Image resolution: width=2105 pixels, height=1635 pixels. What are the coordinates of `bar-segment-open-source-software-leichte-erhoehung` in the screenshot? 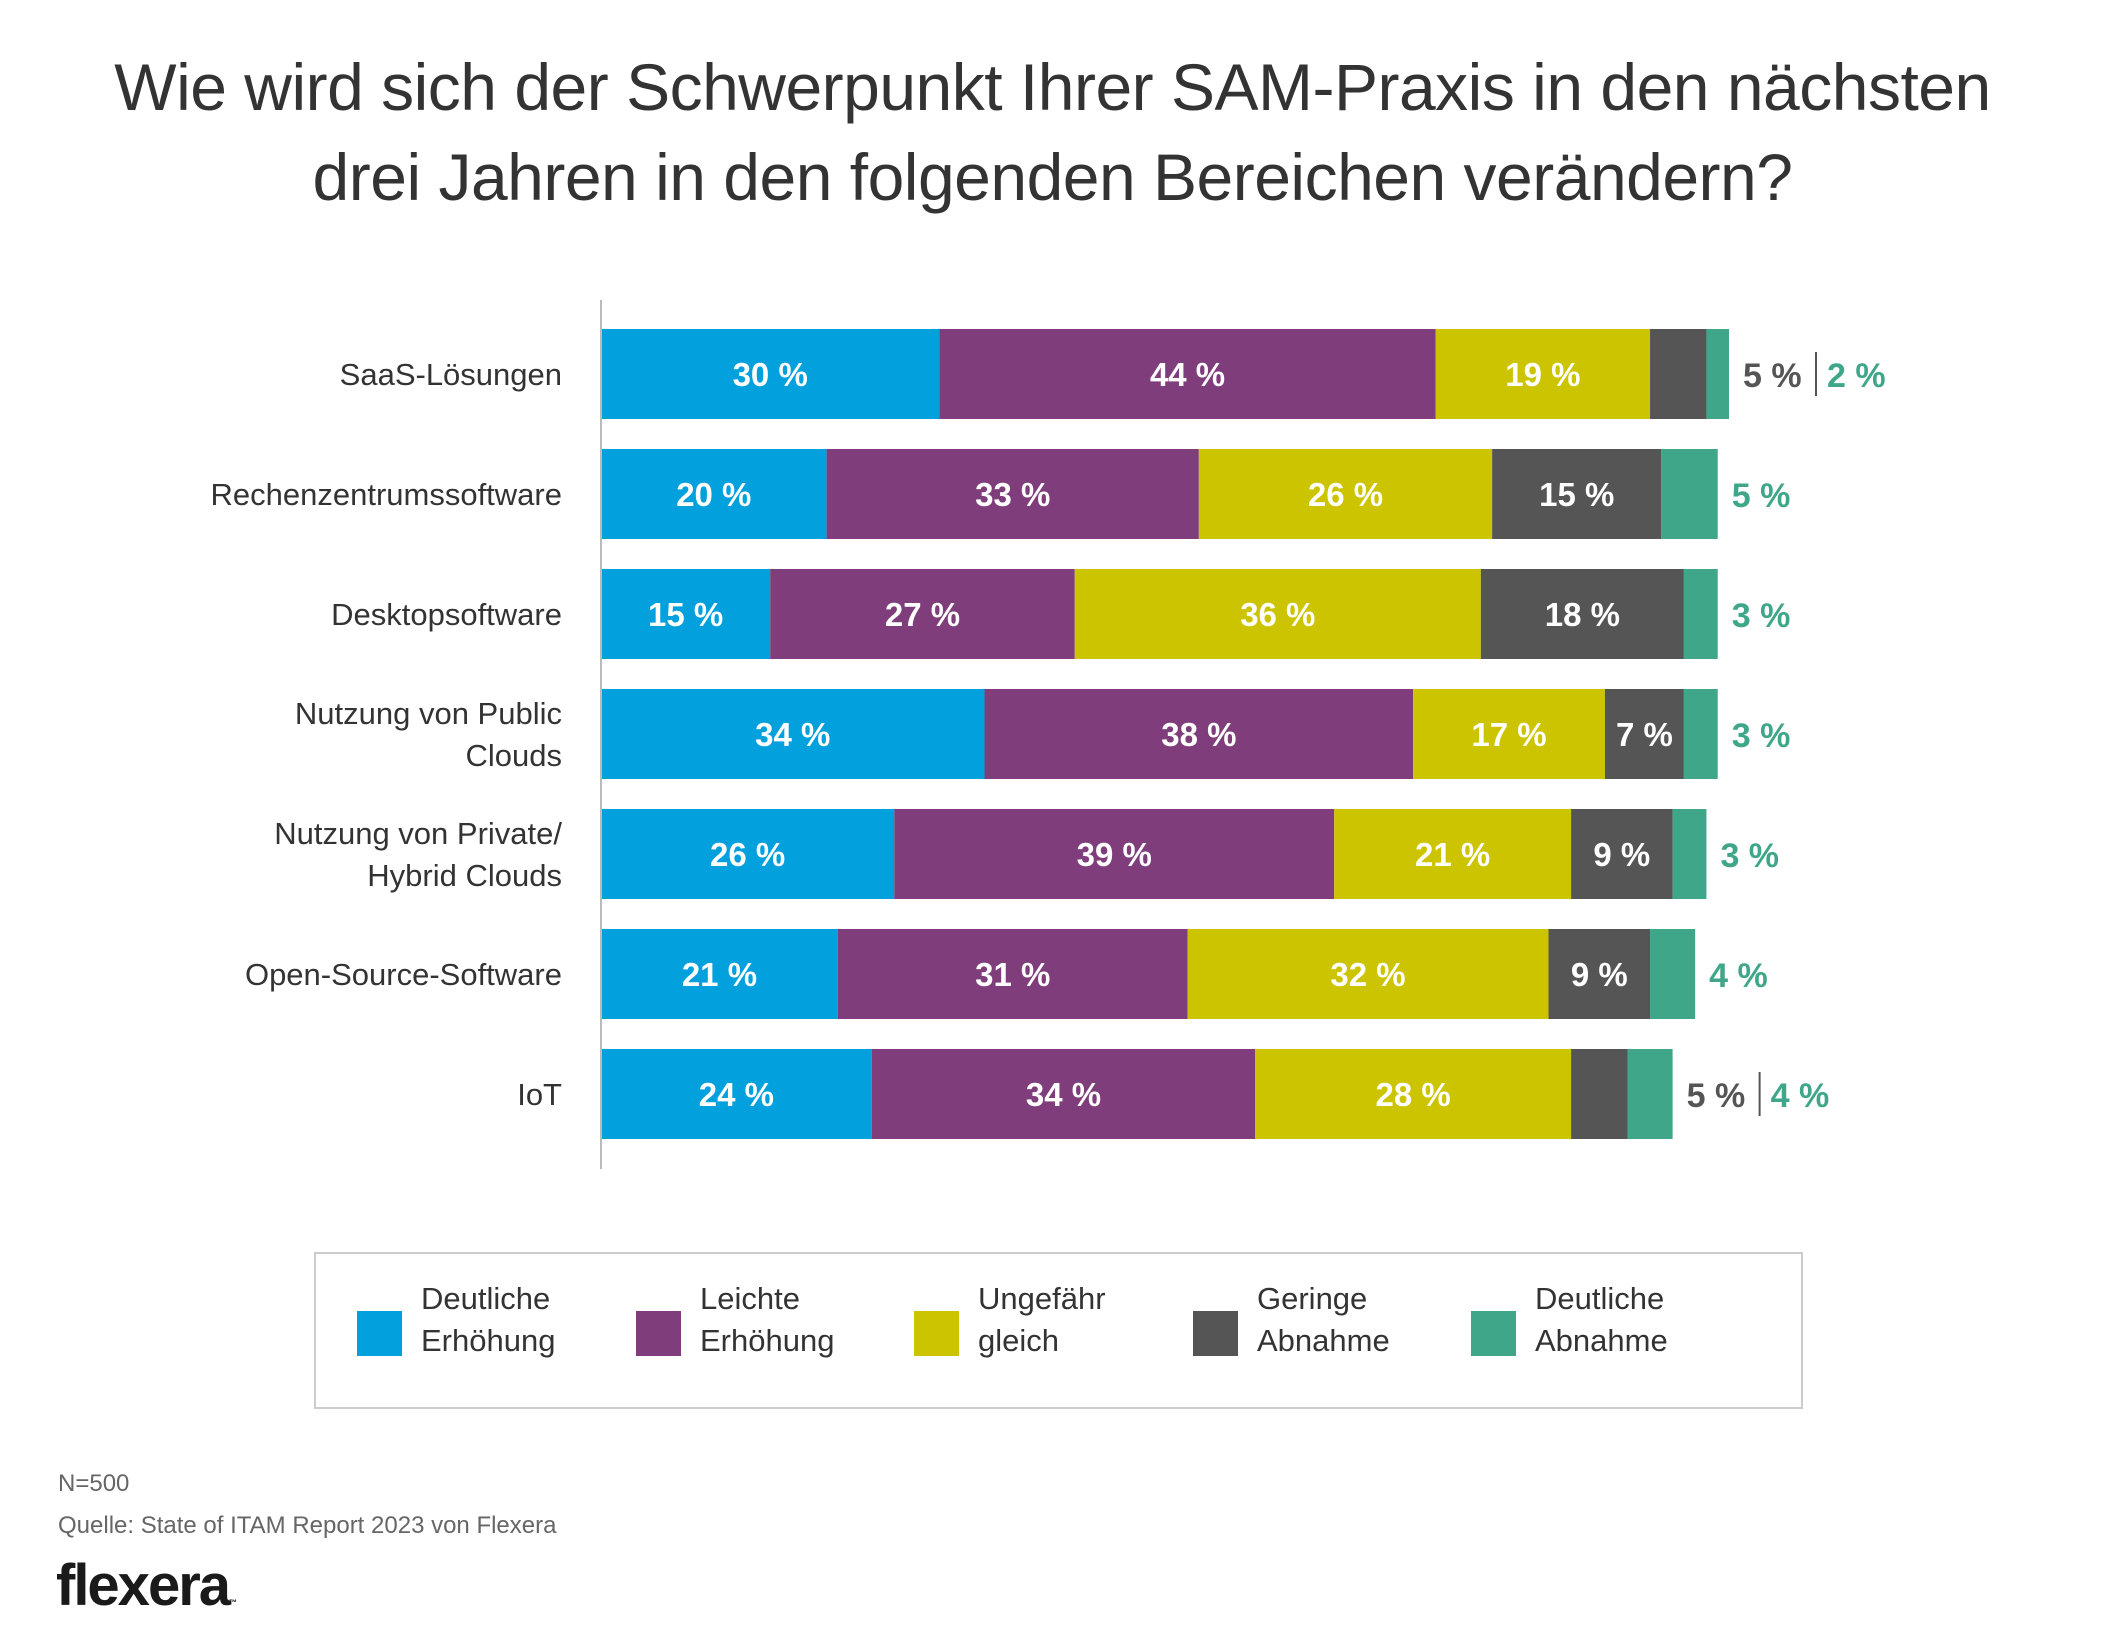 It's located at (1012, 974).